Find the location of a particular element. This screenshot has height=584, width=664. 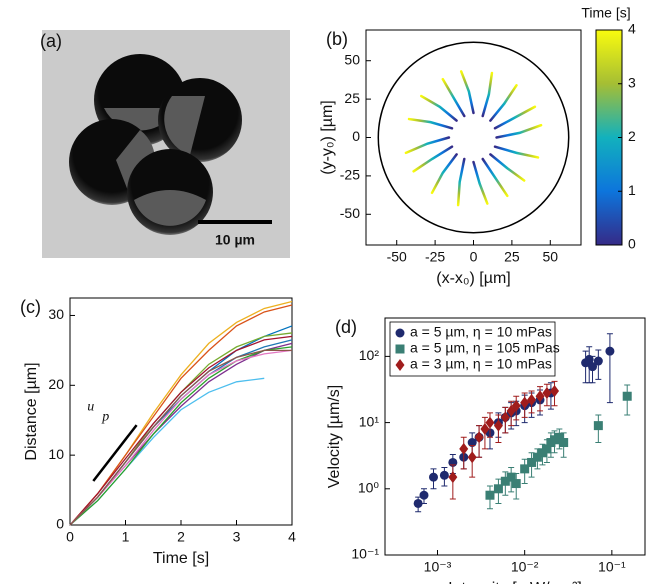

colorbar-tick-label: 1 is located at coordinates (632, 190).